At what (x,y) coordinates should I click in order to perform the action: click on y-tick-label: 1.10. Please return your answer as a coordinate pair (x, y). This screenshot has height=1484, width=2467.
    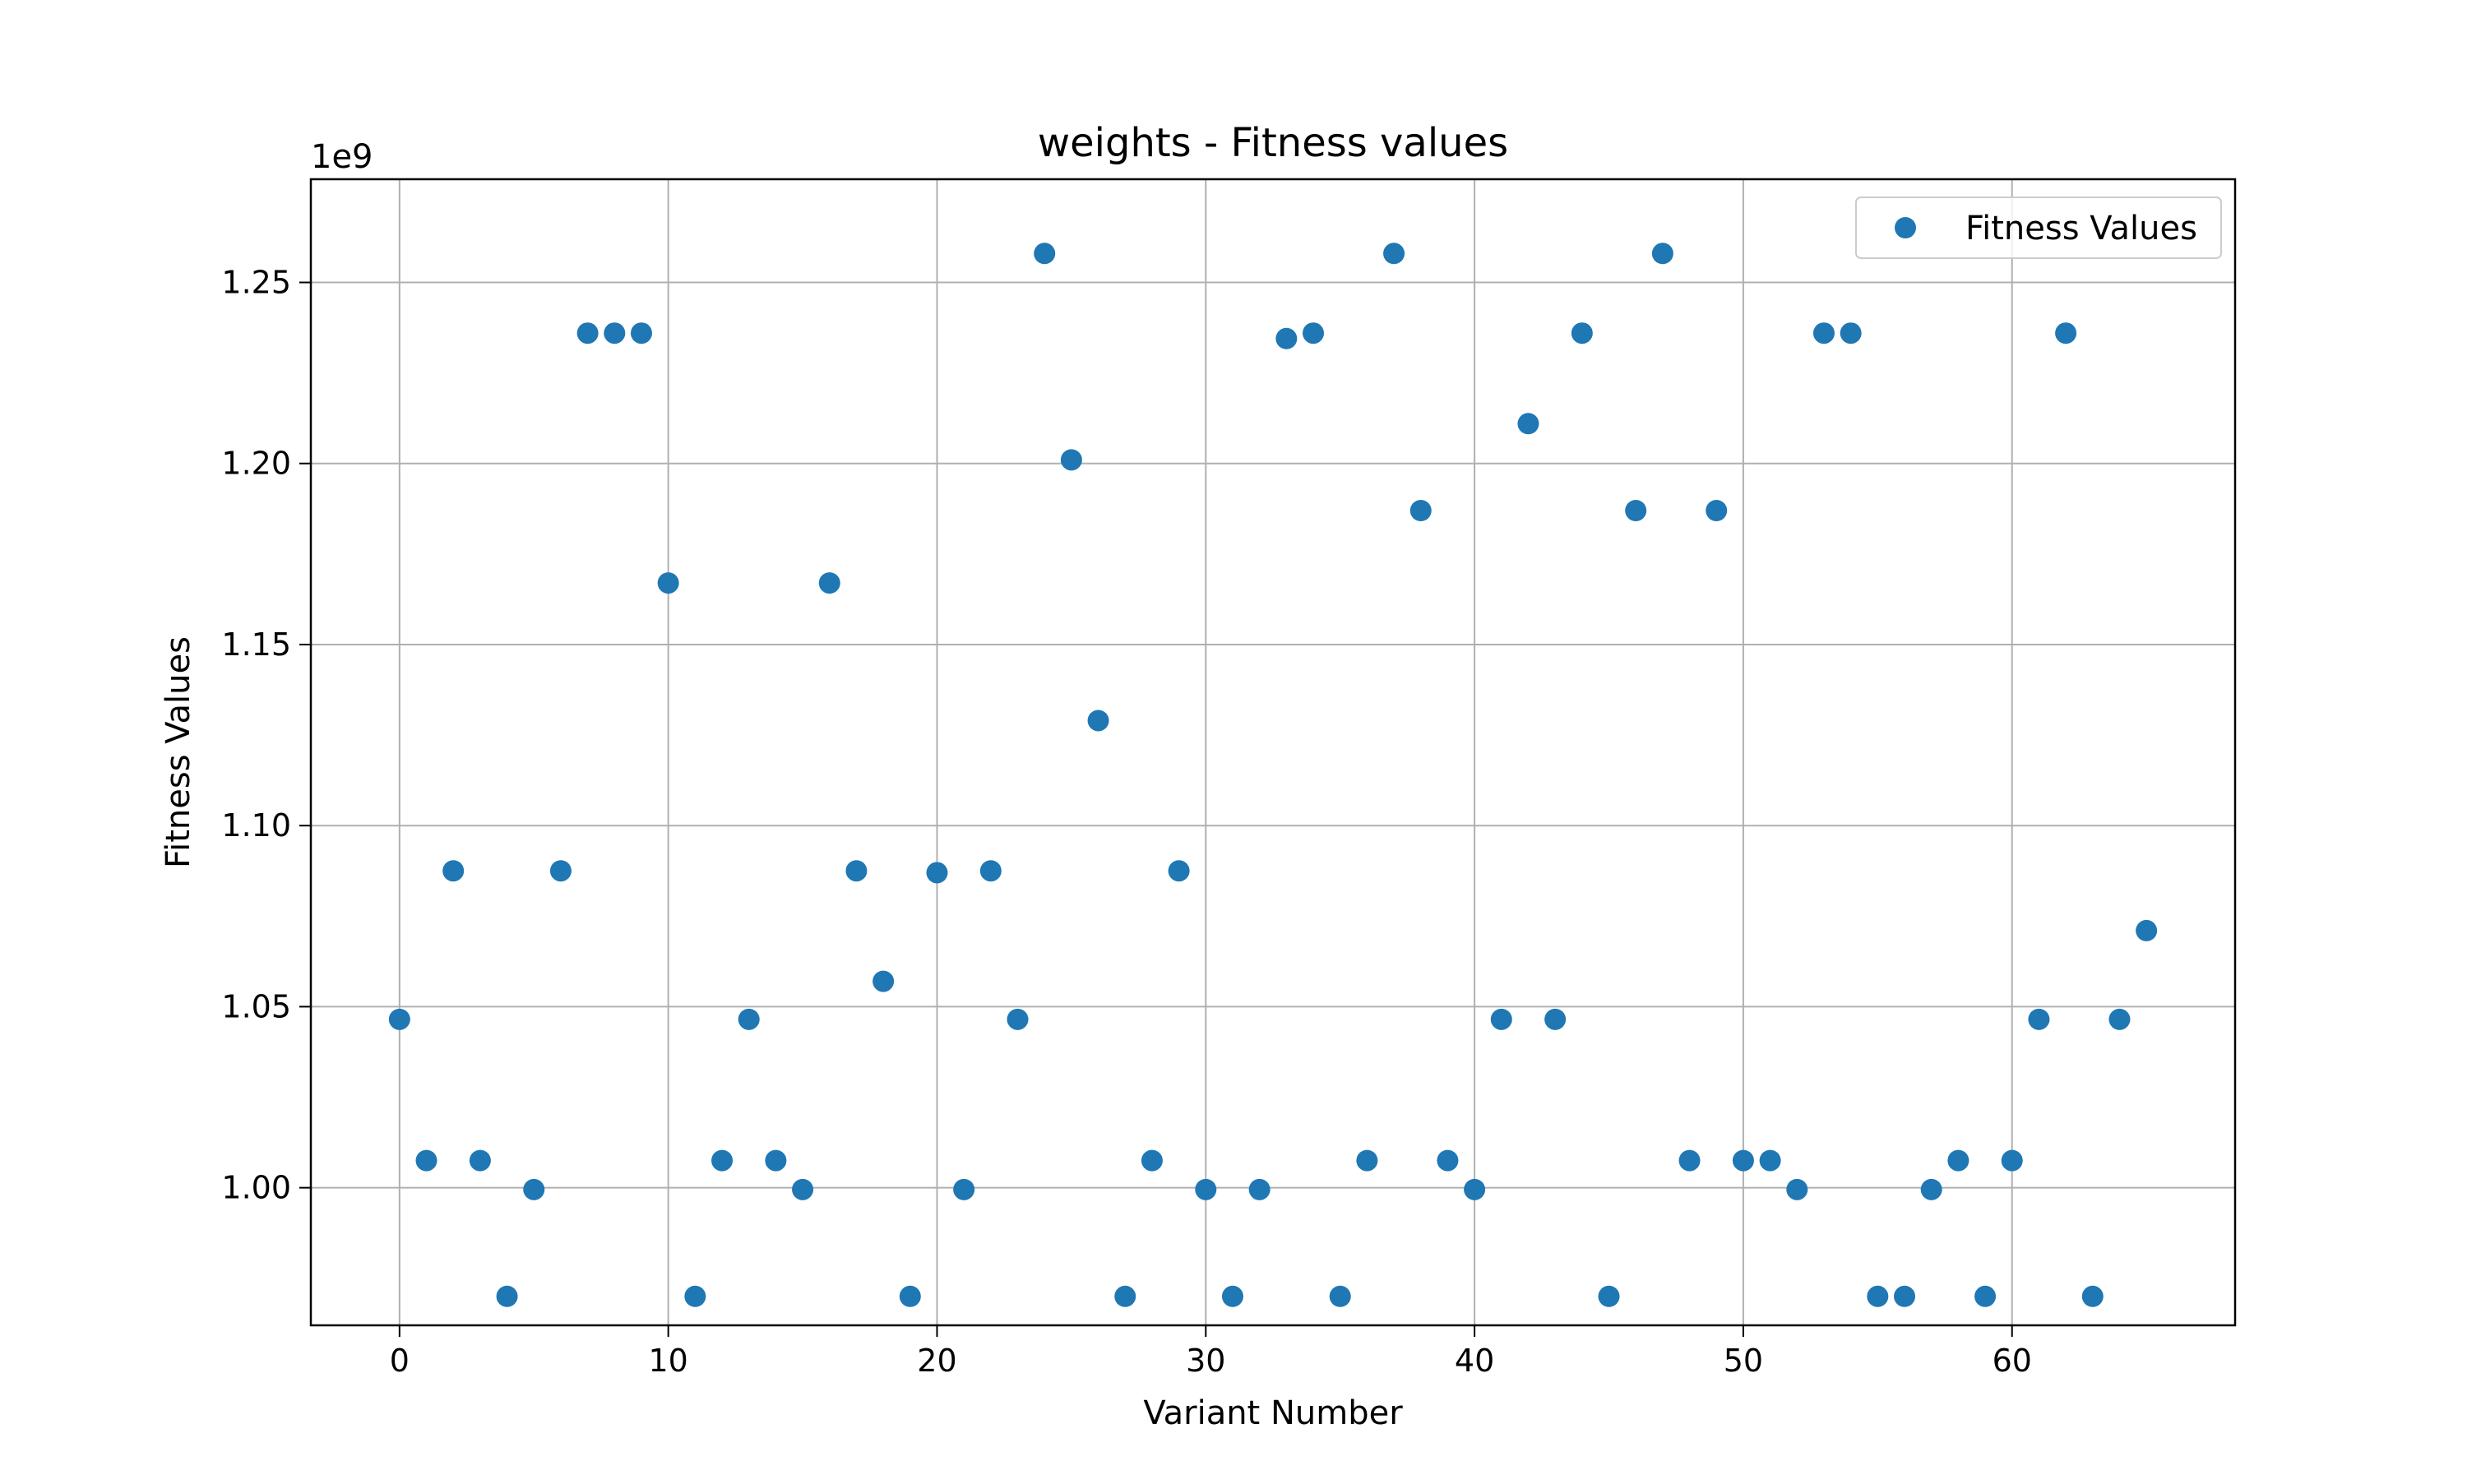
    Looking at the image, I should click on (256, 825).